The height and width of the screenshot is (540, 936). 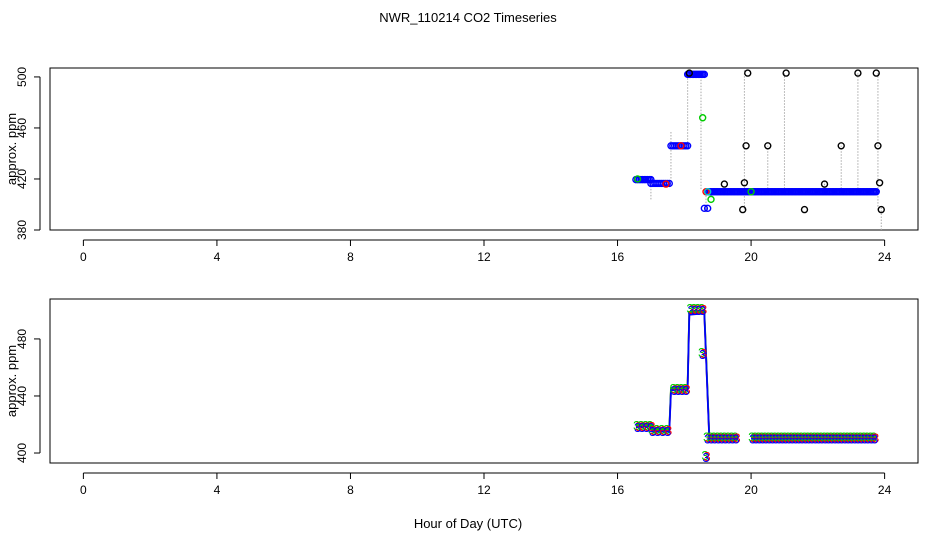 I want to click on y-tick-label: 500, so click(x=22, y=77).